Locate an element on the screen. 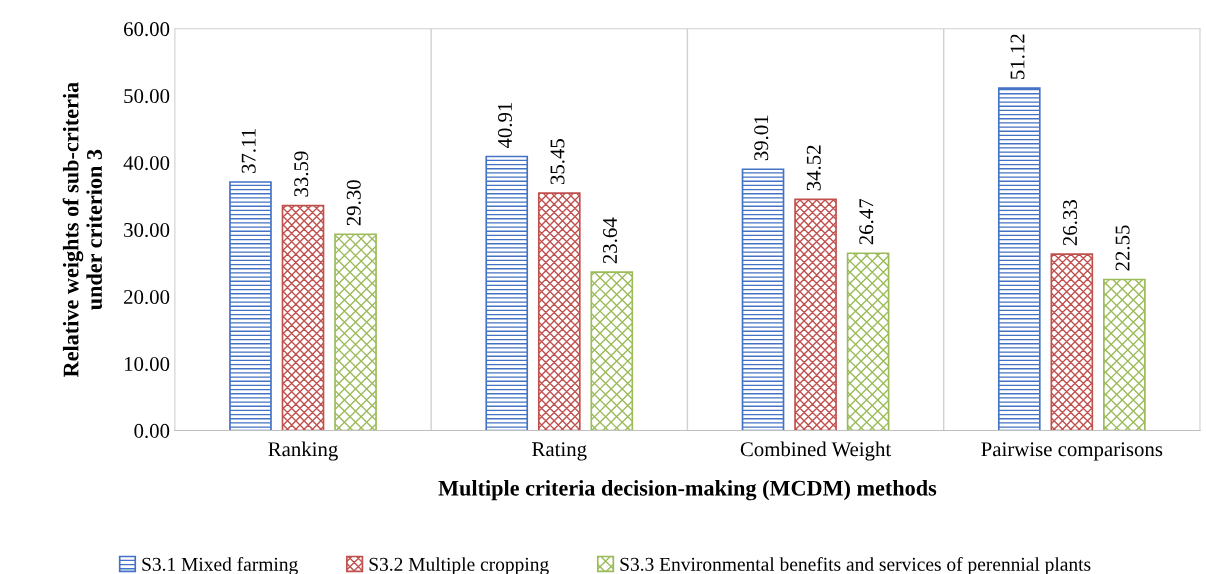  data-label: 26.47 is located at coordinates (866, 221).